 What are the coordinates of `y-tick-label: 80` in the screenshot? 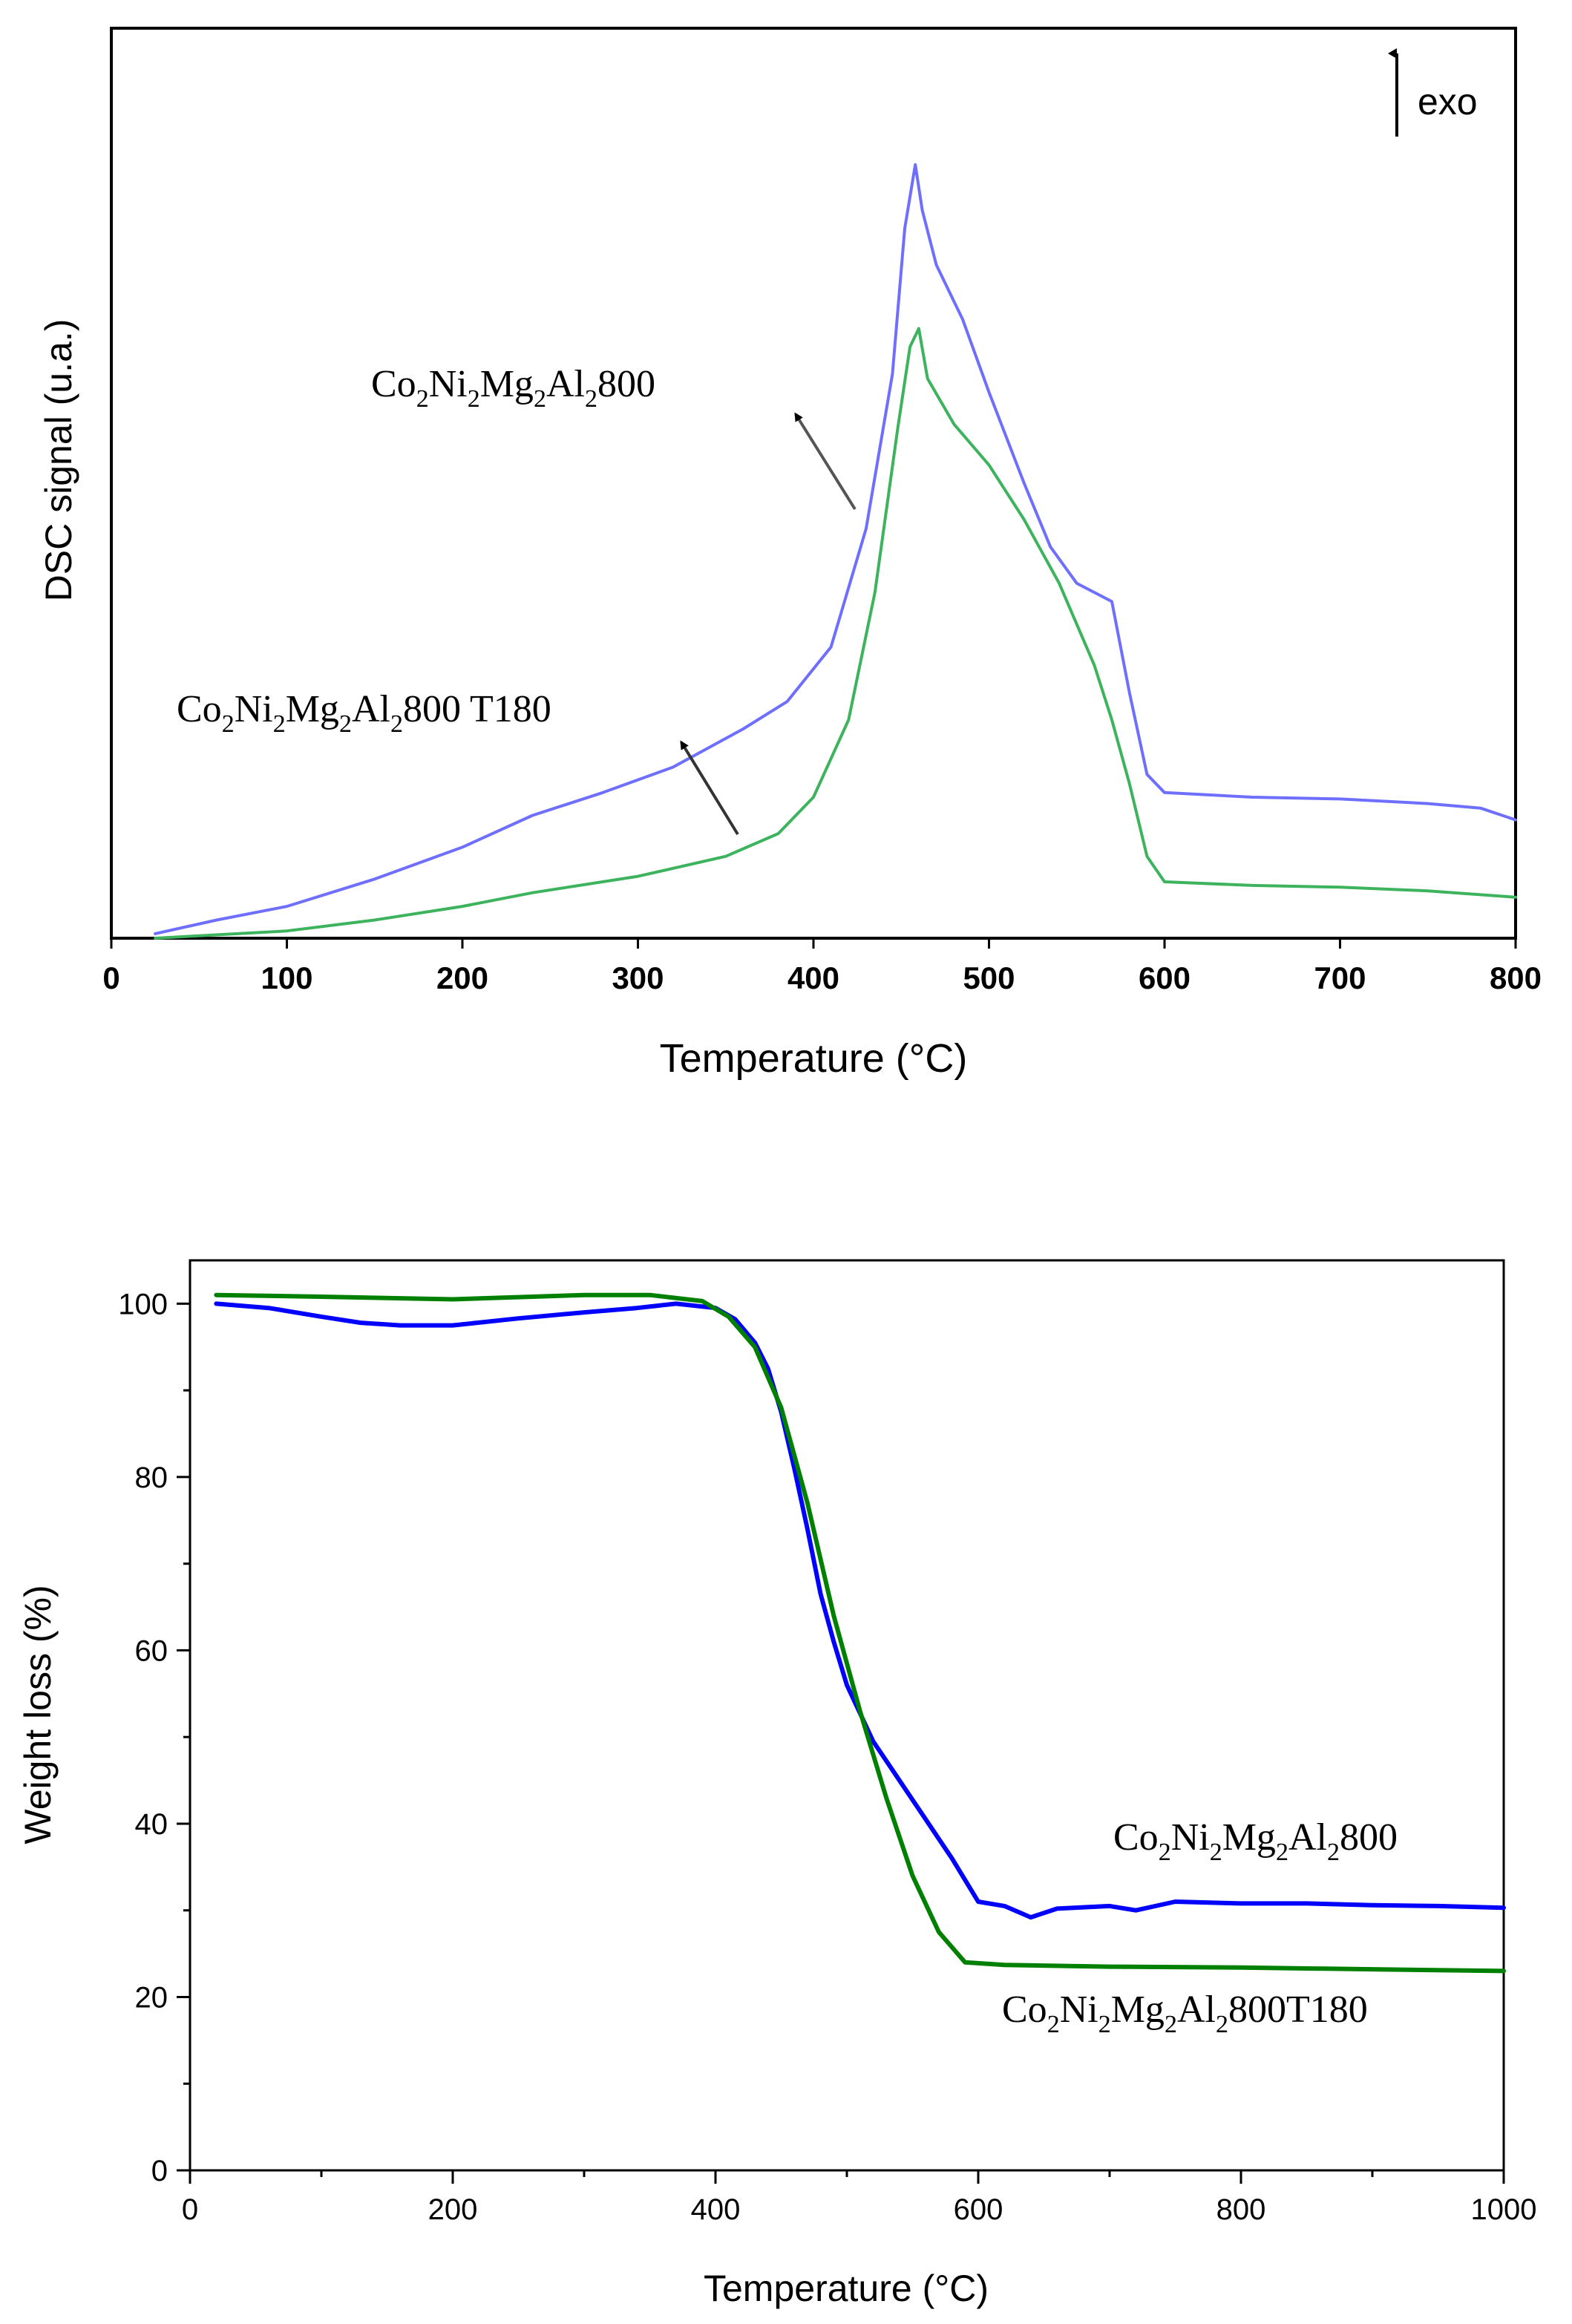 It's located at (151, 1477).